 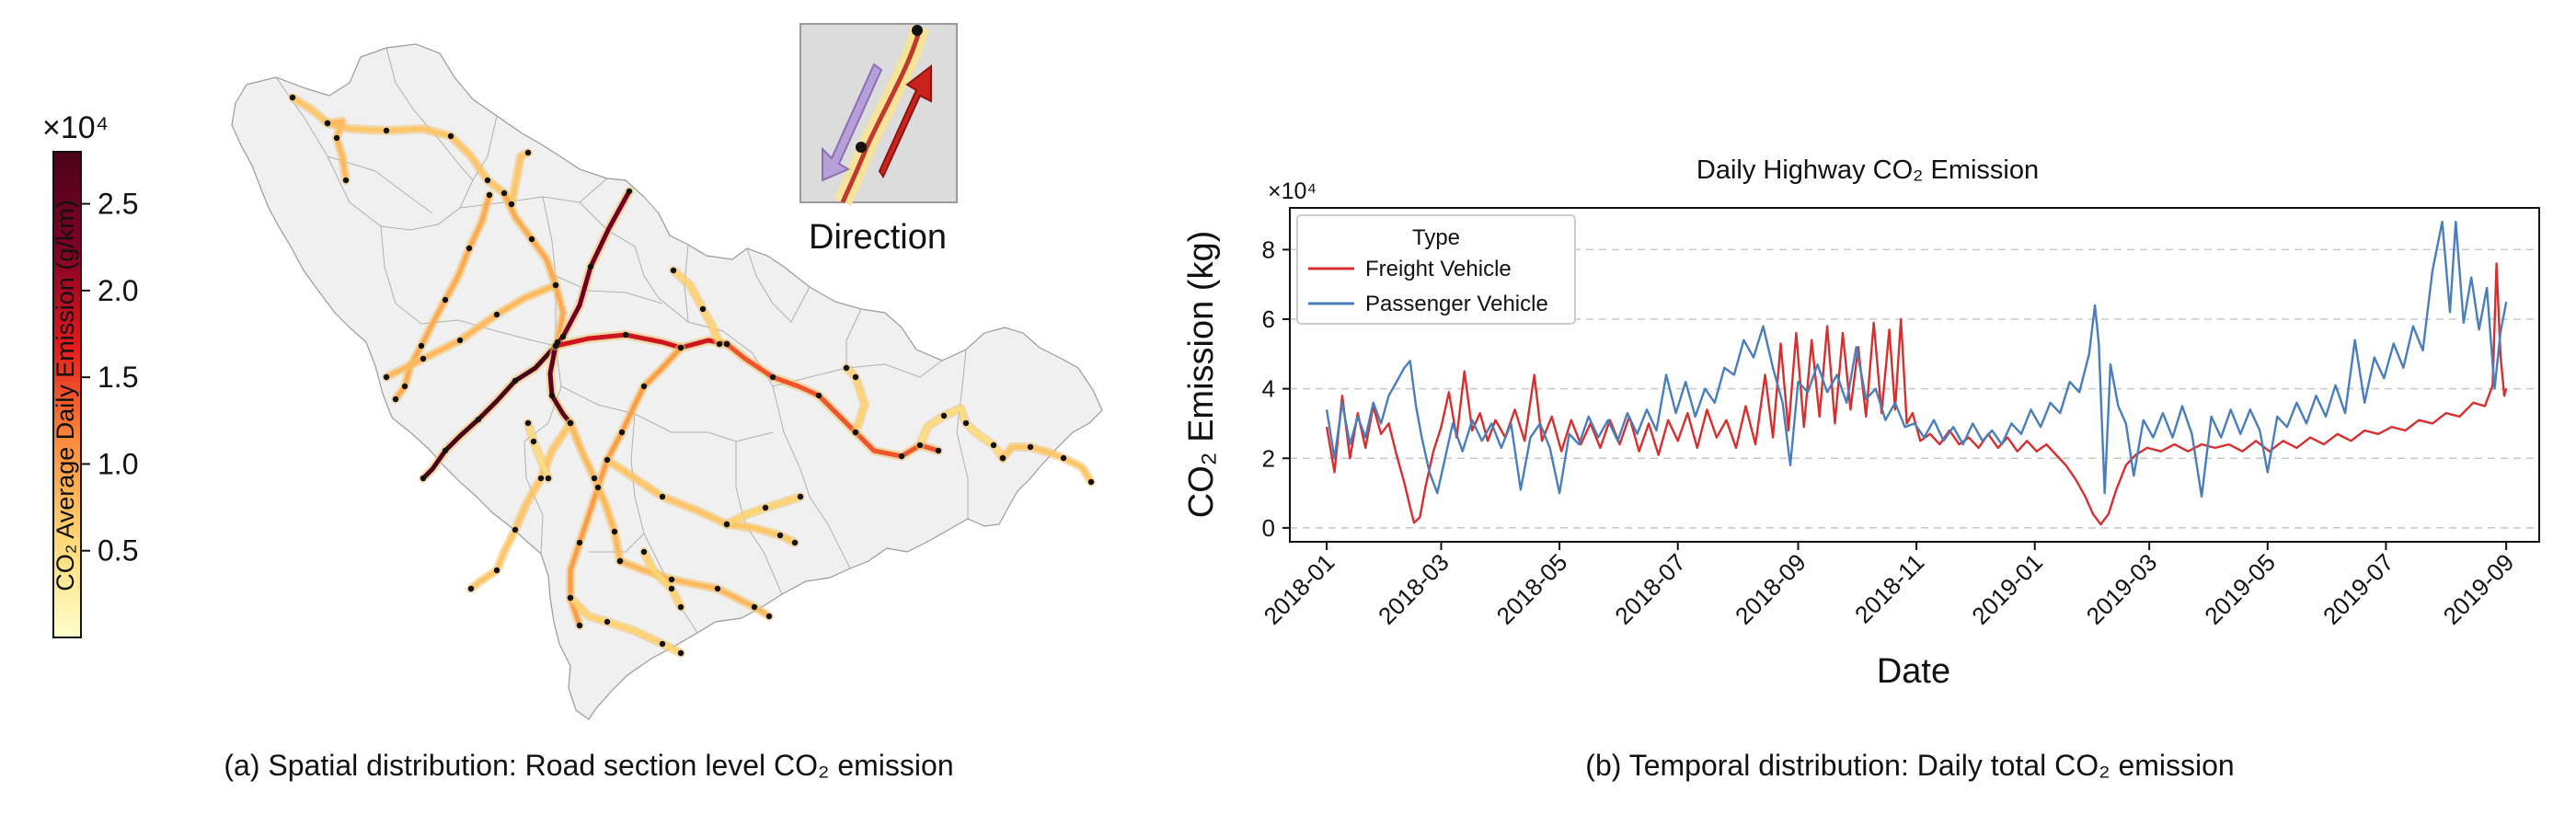 What do you see at coordinates (1650, 589) in the screenshot?
I see `x-tick-label: 2018-07` at bounding box center [1650, 589].